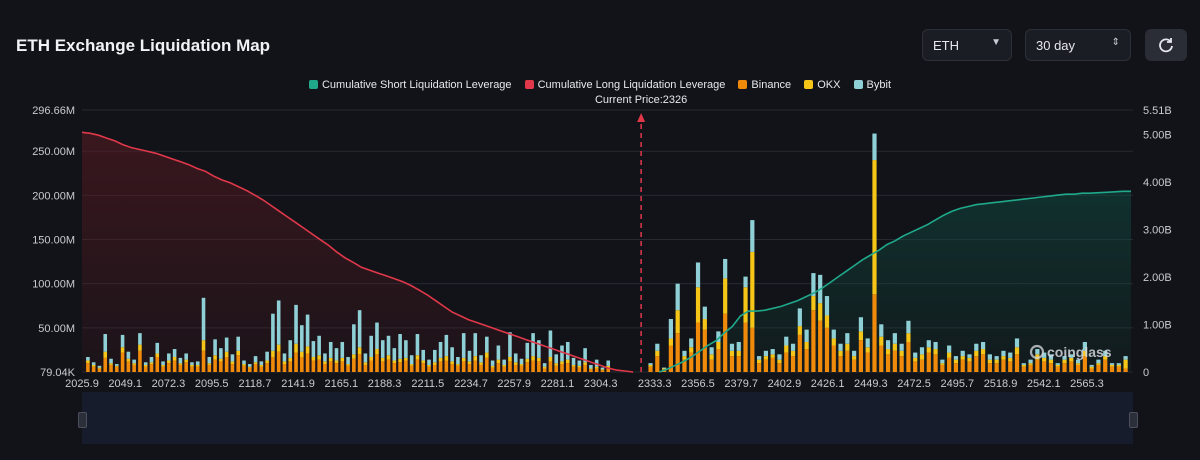 The image size is (1200, 460). What do you see at coordinates (1056, 45) in the screenshot?
I see `range-select-value: 30 day` at bounding box center [1056, 45].